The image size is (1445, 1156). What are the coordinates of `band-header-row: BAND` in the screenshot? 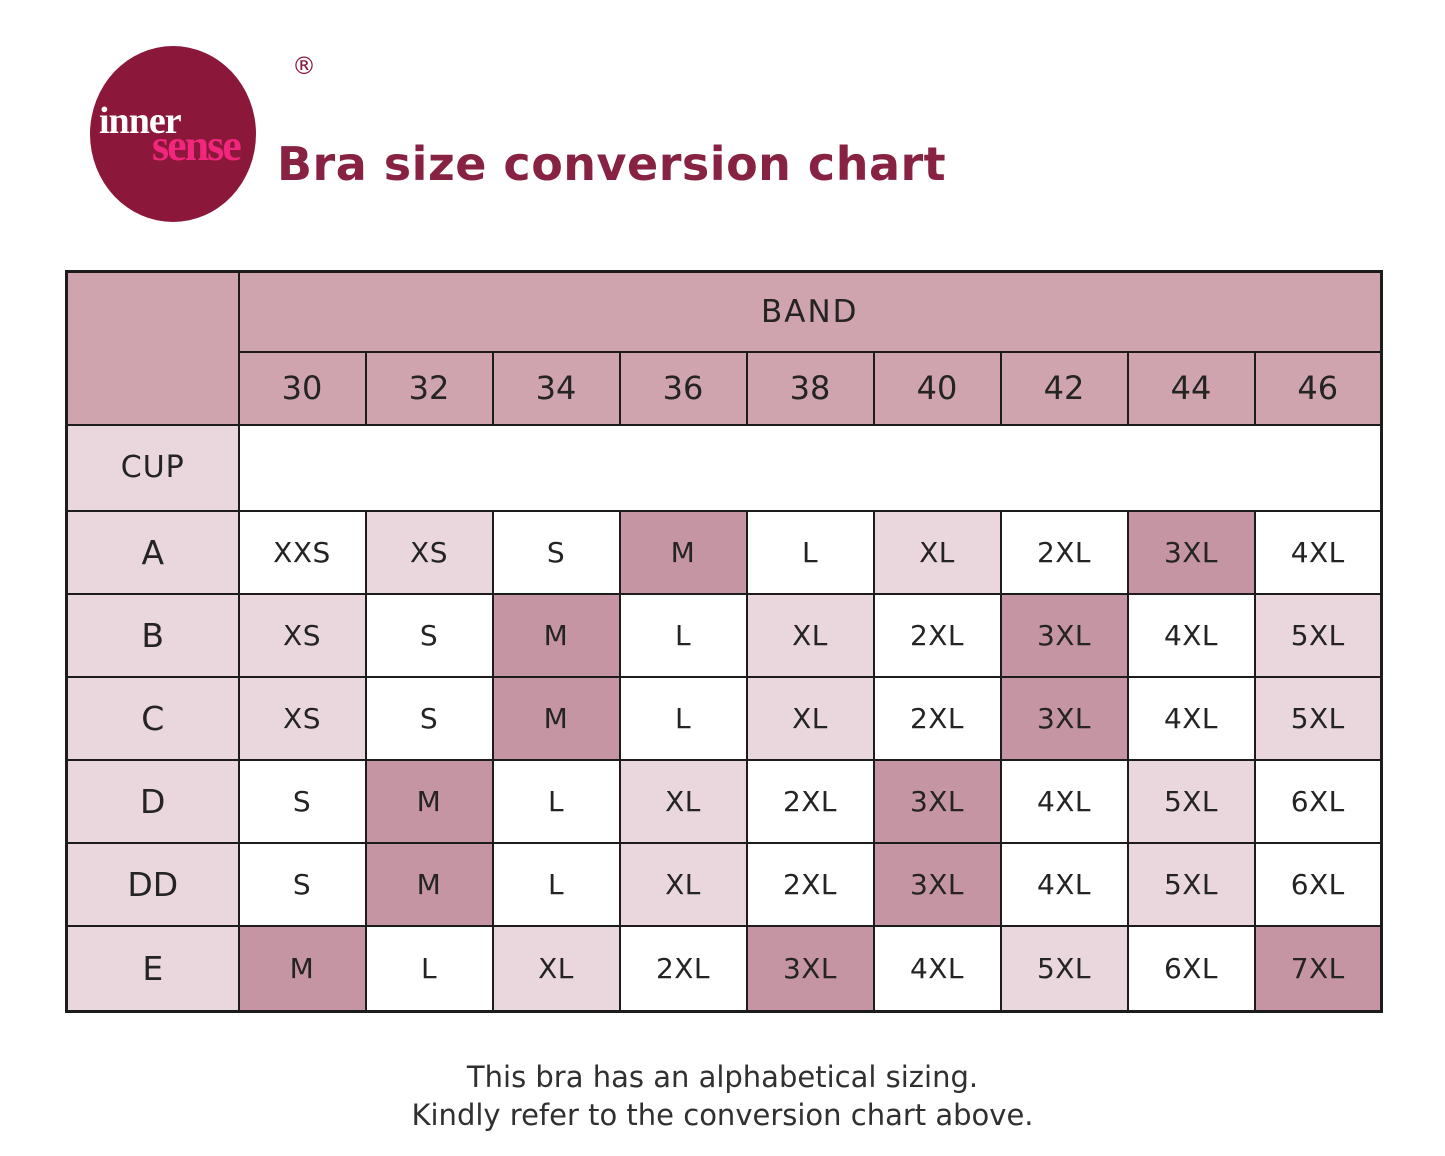 It's located at (724, 348).